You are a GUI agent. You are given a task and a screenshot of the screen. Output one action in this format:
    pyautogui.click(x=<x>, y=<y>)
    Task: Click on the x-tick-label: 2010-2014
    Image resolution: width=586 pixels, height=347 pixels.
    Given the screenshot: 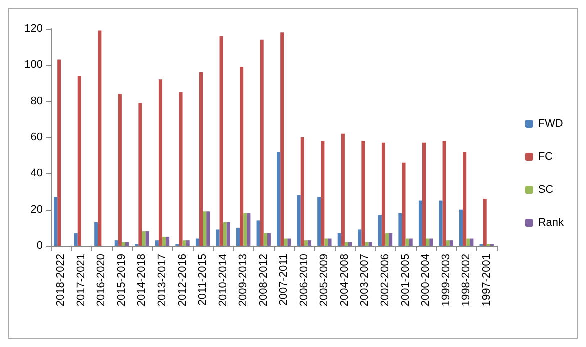 What is the action you would take?
    pyautogui.click(x=223, y=280)
    